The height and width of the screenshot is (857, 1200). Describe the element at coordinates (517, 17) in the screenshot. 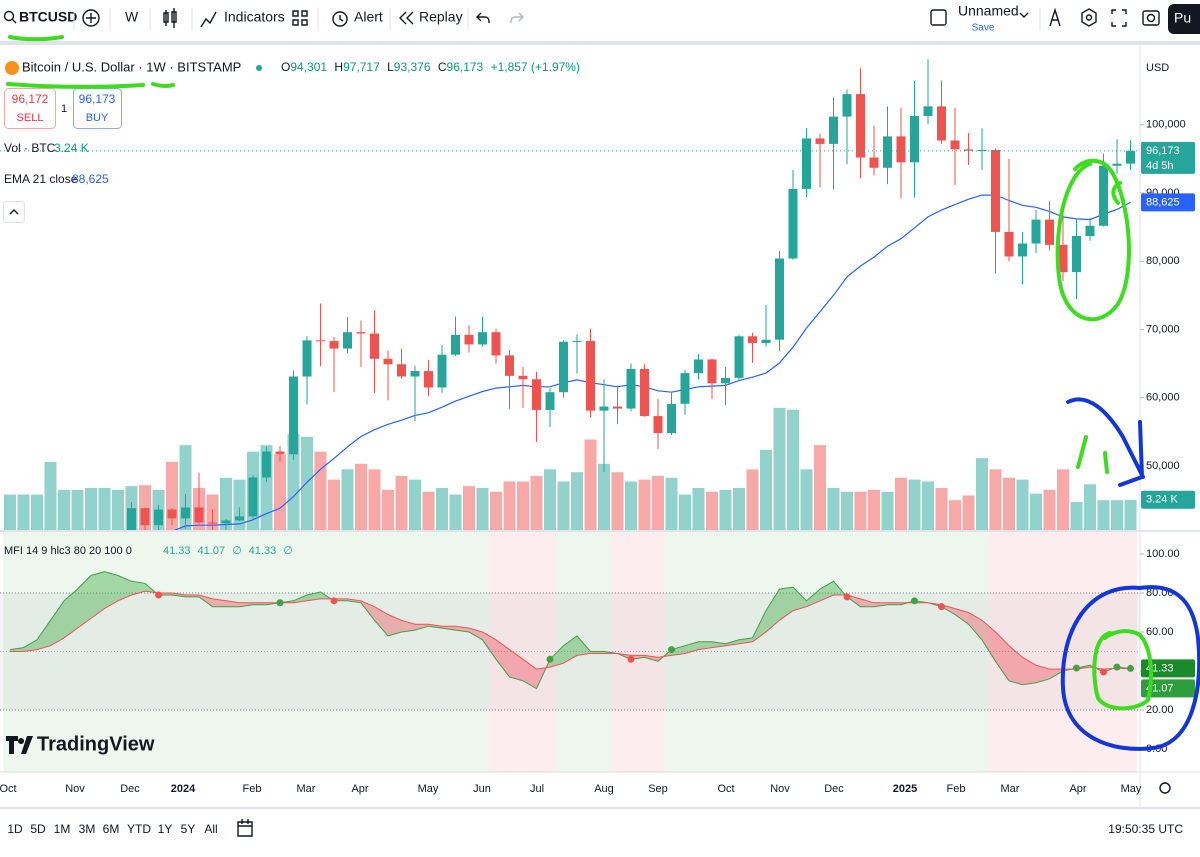

I see `redo-button` at that location.